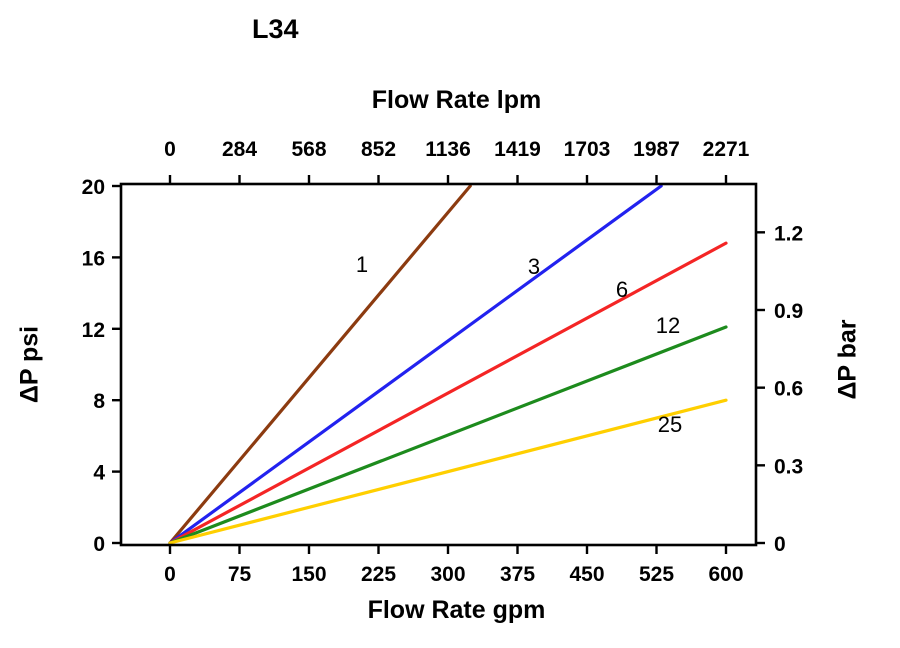 The width and height of the screenshot is (900, 648). What do you see at coordinates (99, 473) in the screenshot?
I see `left-tick-label: 4` at bounding box center [99, 473].